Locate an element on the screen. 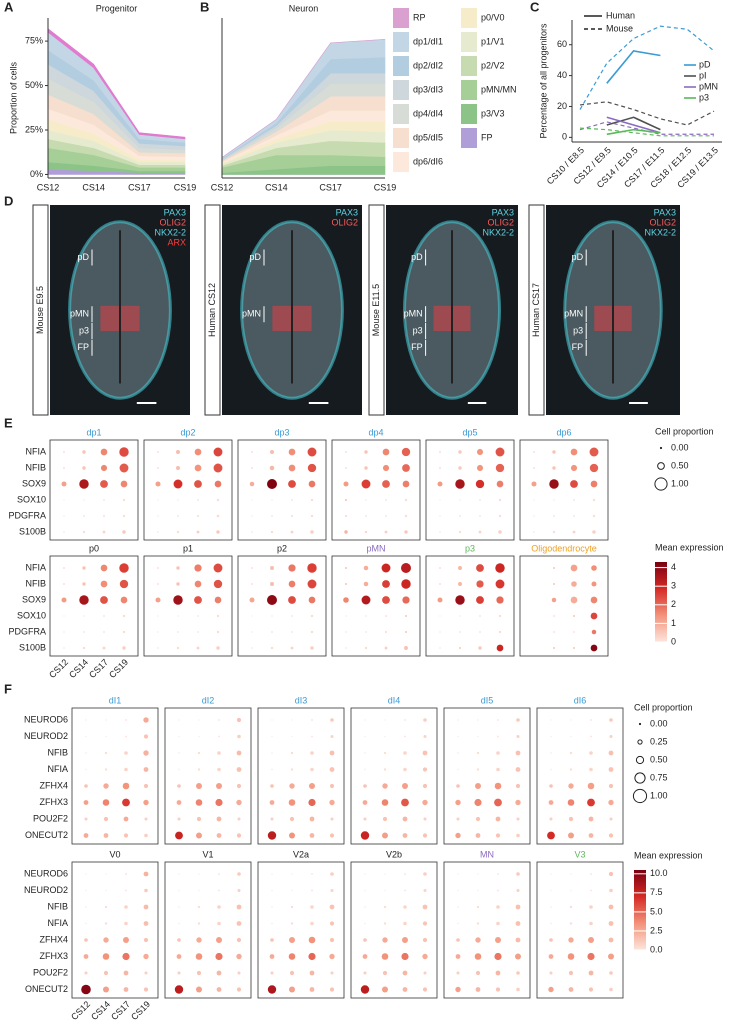  chart-title: Progenitor is located at coordinates (117, 8).